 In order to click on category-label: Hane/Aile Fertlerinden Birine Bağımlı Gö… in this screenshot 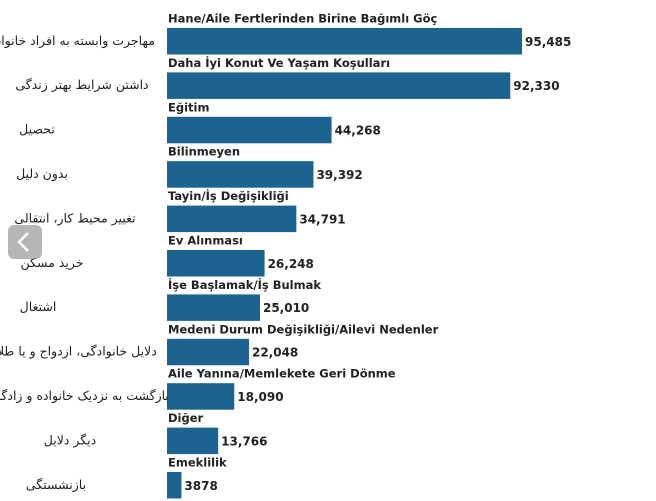, I will do `click(303, 19)`.